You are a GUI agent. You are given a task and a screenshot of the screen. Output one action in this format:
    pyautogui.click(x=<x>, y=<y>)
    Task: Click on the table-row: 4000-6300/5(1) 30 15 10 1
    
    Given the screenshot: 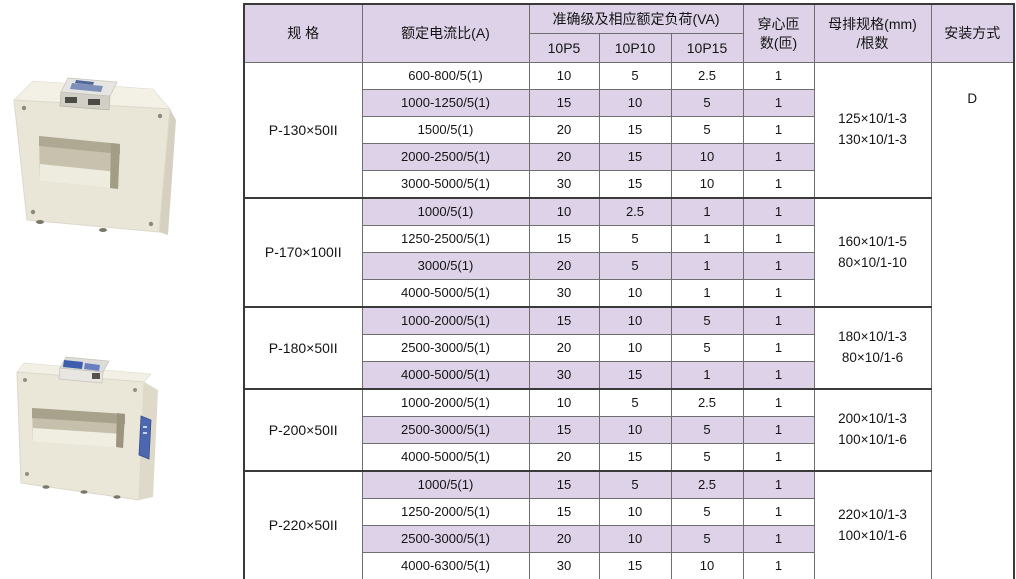 What is the action you would take?
    pyautogui.click(x=629, y=565)
    